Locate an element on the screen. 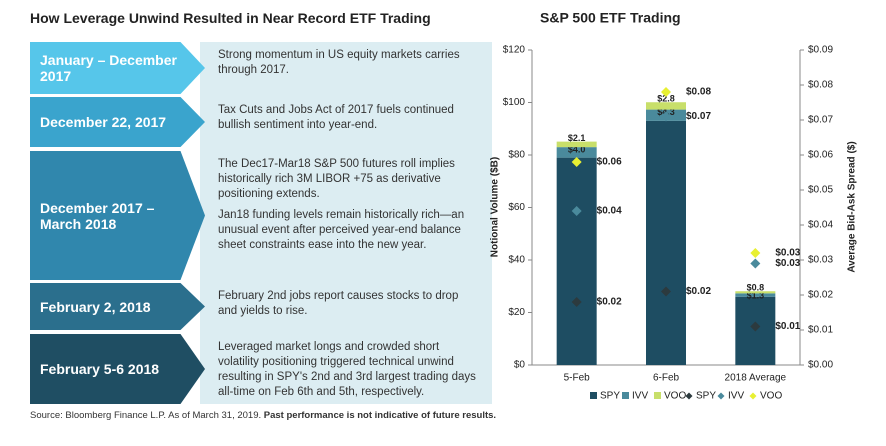 This screenshot has height=446, width=886. value-label: $0.06 is located at coordinates (609, 162).